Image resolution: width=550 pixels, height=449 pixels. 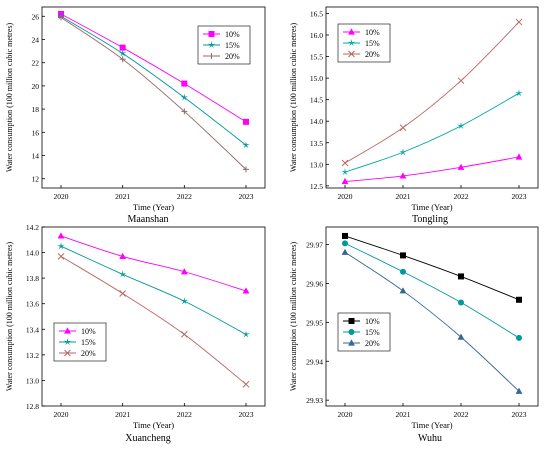 What do you see at coordinates (36, 39) in the screenshot?
I see `y-tick-label: 24` at bounding box center [36, 39].